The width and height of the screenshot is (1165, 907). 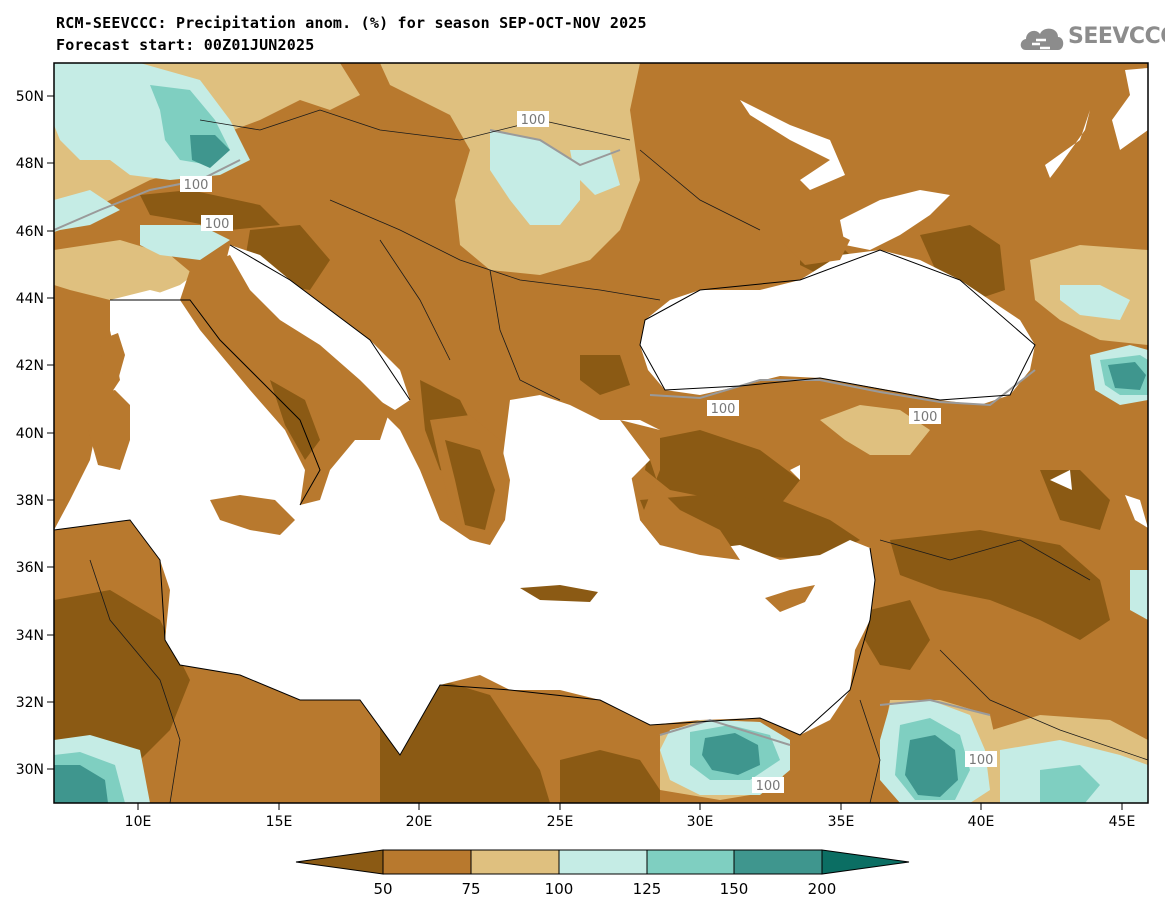 What do you see at coordinates (30, 636) in the screenshot?
I see `lat-tick: 34N` at bounding box center [30, 636].